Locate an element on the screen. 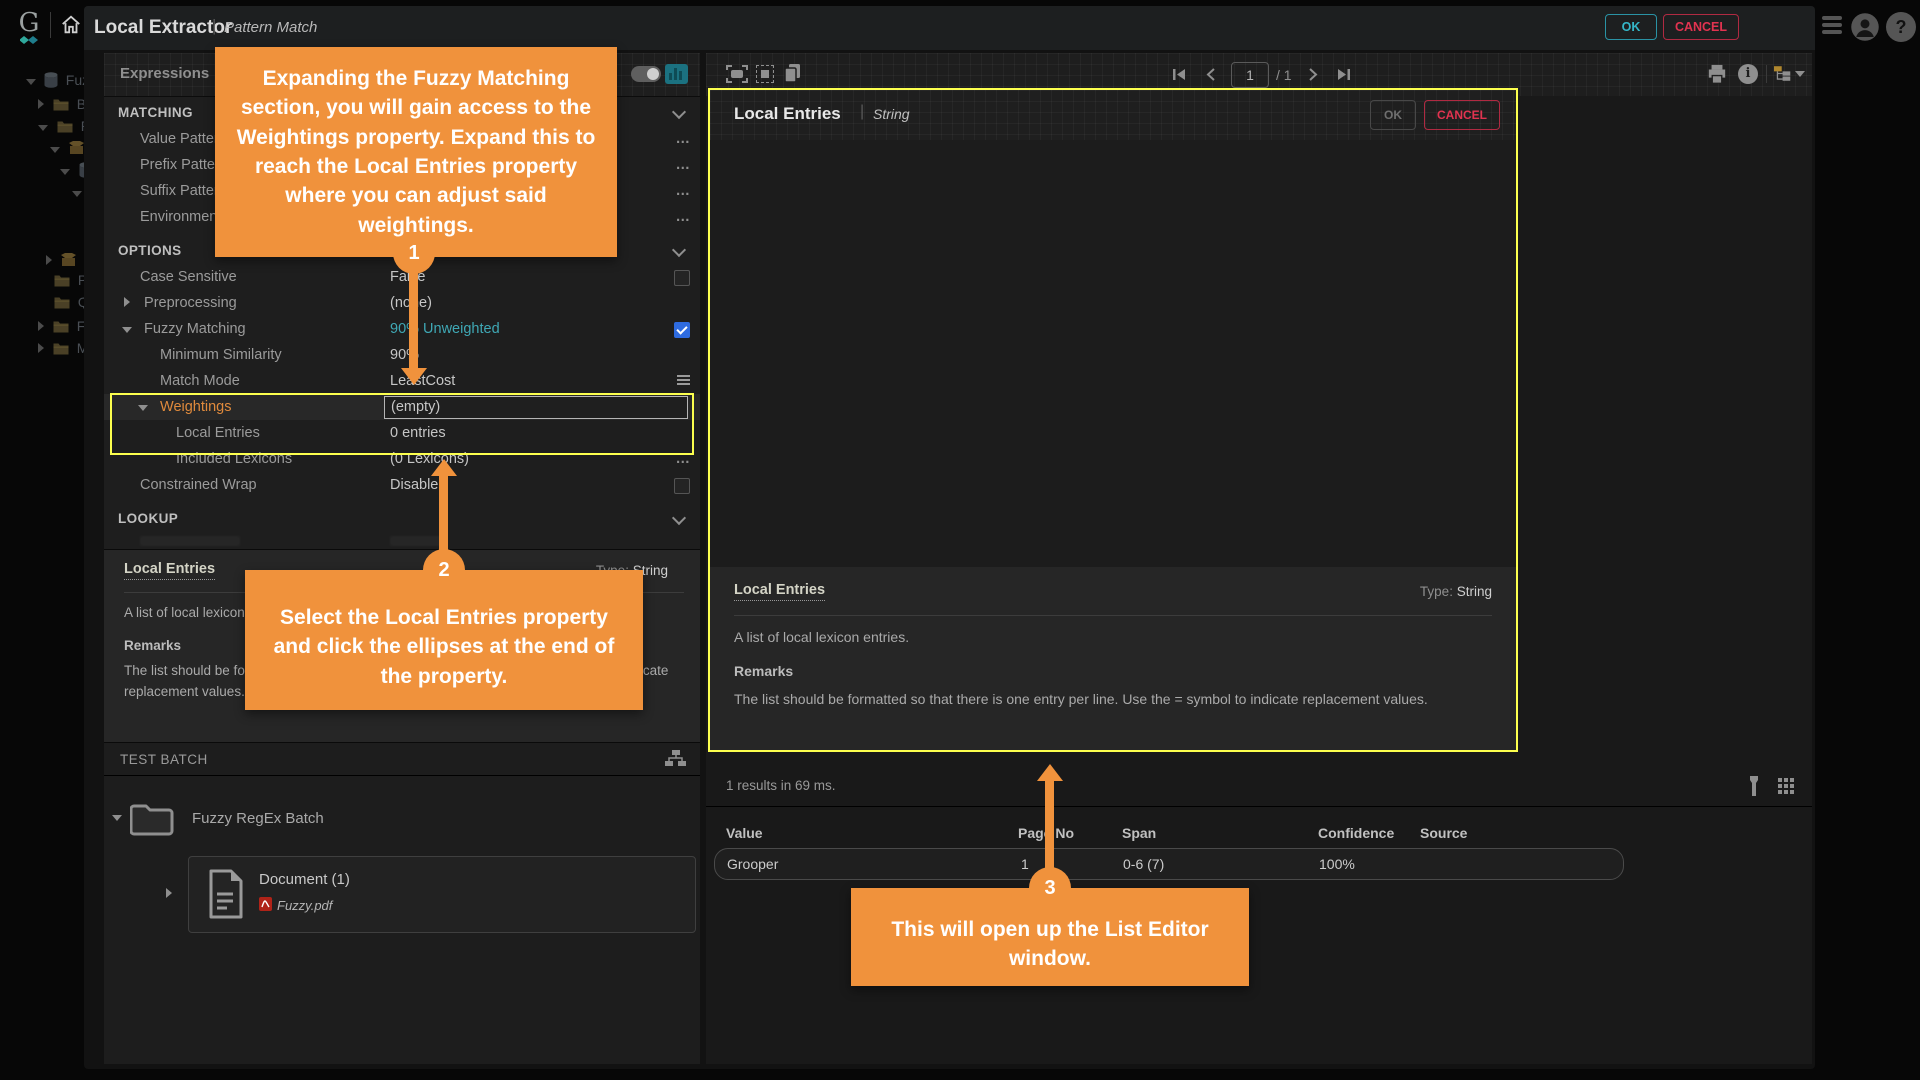  prop-preprocessing: Preprocessing (none) is located at coordinates (402, 303).